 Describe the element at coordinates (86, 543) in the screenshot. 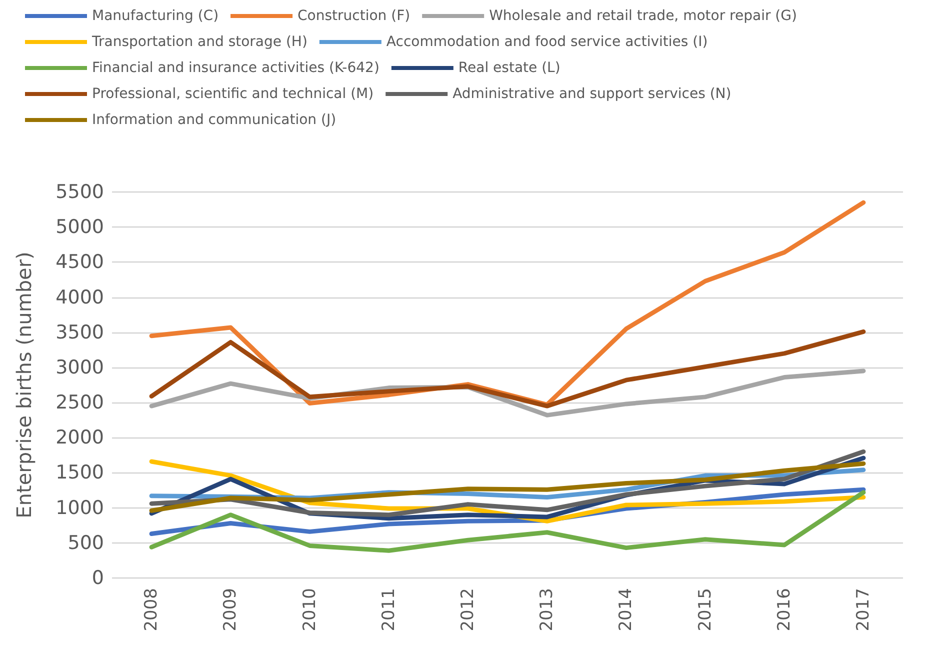

I see `y-tick-label: 500` at that location.